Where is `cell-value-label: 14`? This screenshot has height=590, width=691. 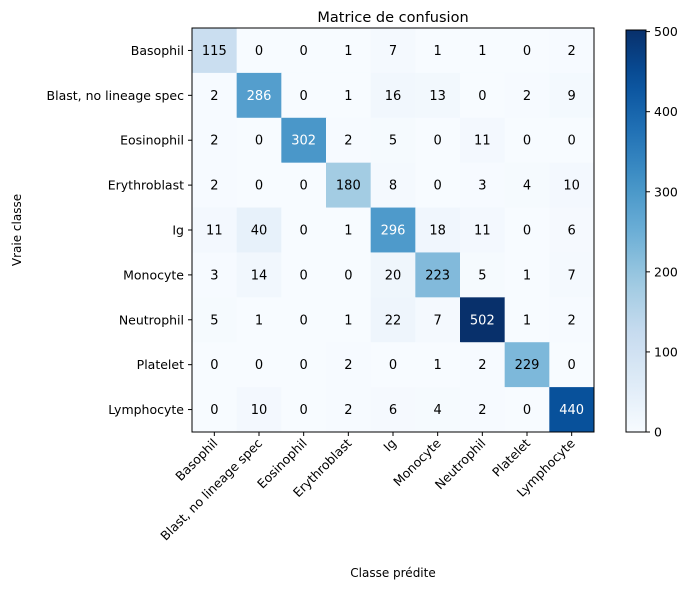 cell-value-label: 14 is located at coordinates (259, 275).